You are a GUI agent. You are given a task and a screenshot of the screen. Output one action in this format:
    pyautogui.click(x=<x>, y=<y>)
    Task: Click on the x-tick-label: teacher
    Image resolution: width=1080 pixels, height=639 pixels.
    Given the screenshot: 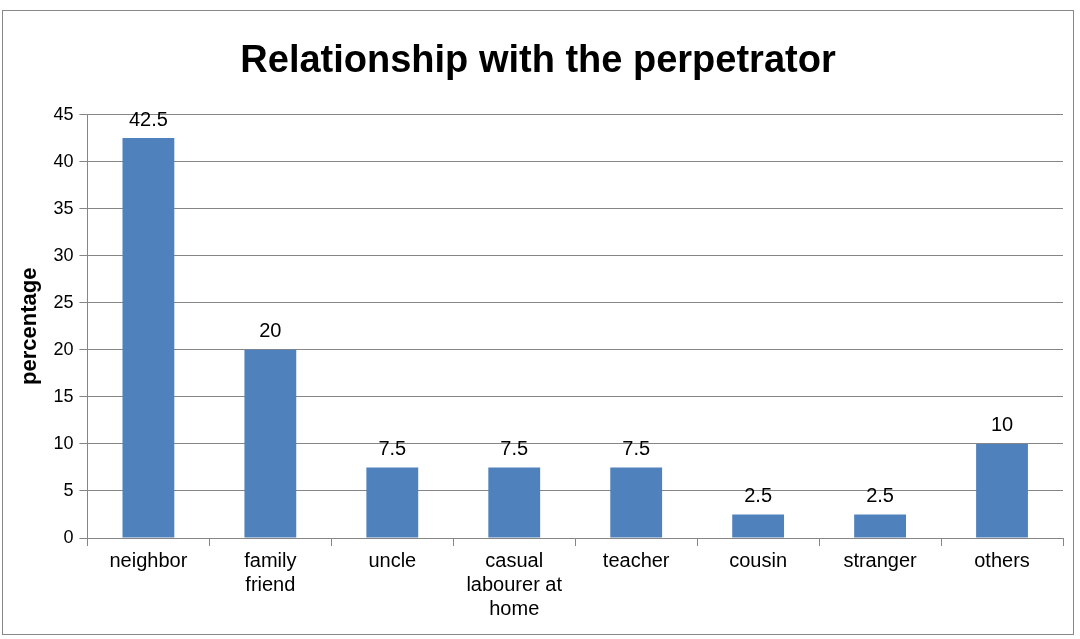 What is the action you would take?
    pyautogui.click(x=636, y=559)
    